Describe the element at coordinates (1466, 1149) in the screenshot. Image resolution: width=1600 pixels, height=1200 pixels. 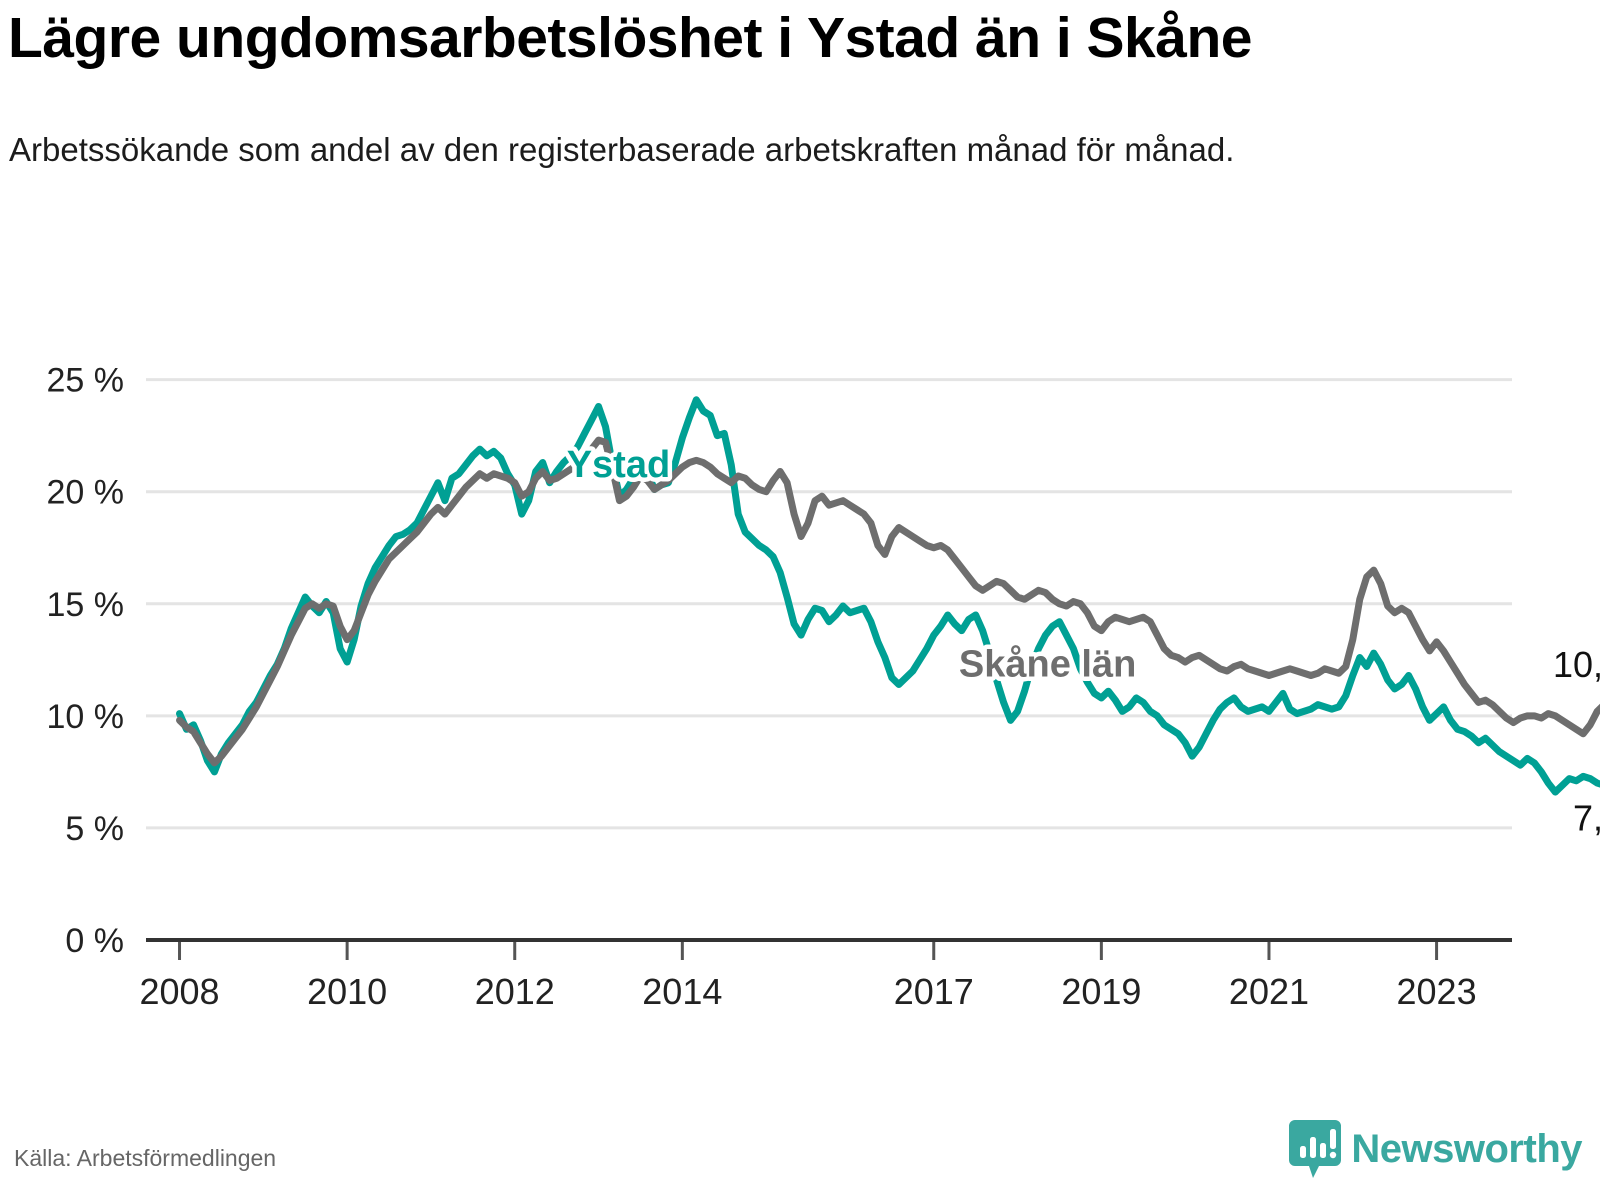
I see `brand-name: Newsworthy` at that location.